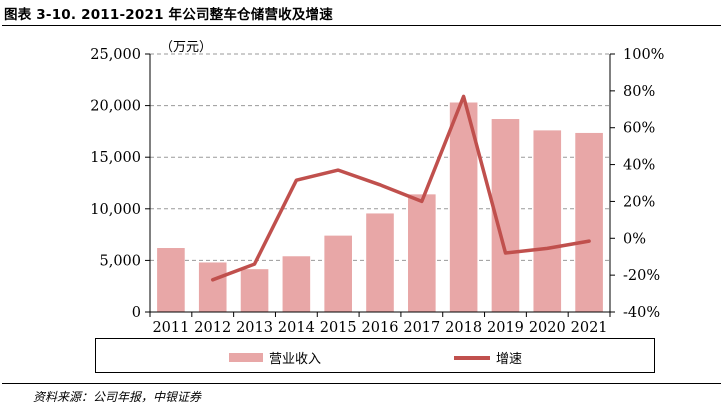 This screenshot has width=723, height=414. What do you see at coordinates (422, 253) in the screenshot?
I see `bar-2017` at bounding box center [422, 253].